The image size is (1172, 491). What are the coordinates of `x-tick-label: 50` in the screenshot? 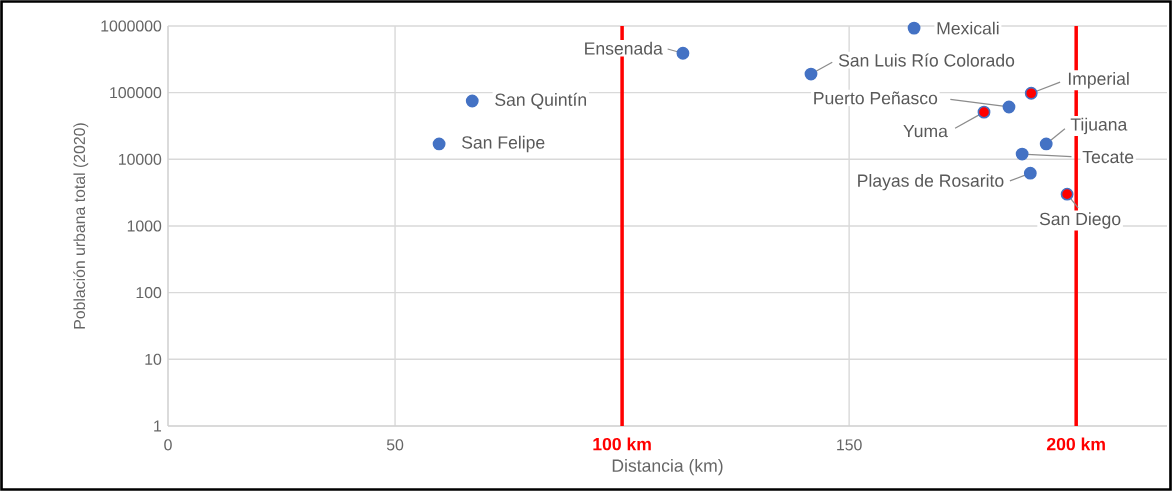 It's located at (395, 445).